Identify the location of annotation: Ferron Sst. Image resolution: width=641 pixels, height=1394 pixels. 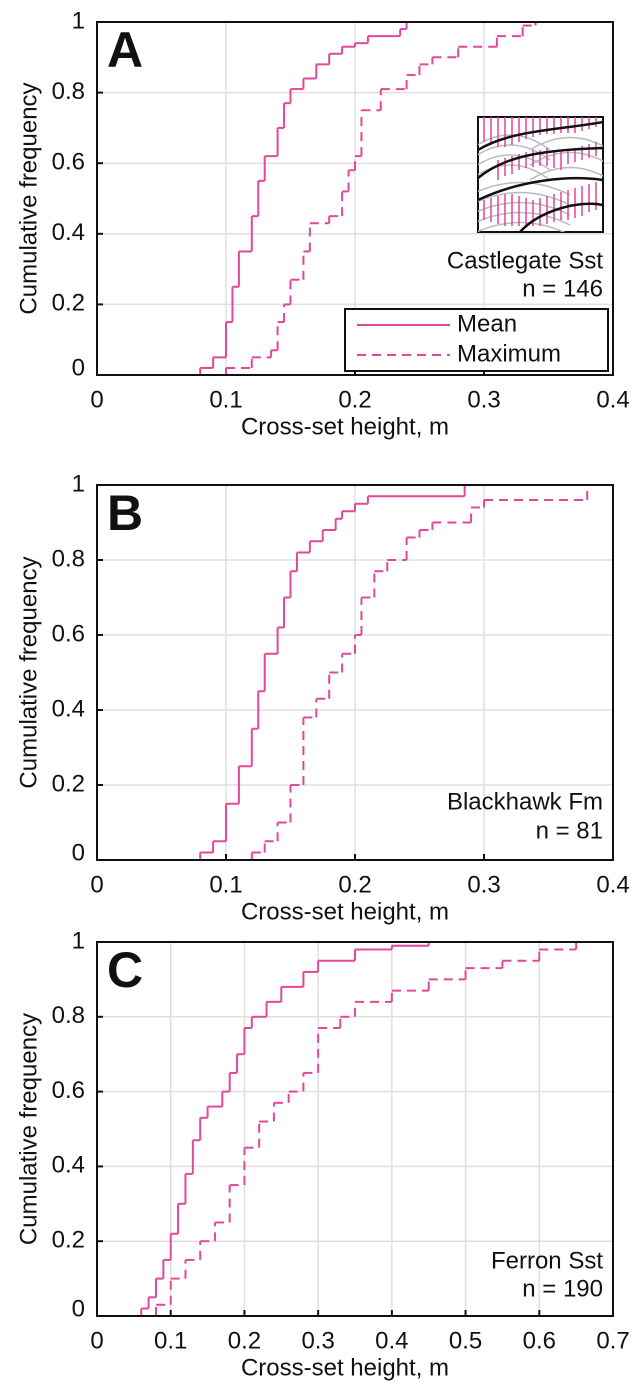
(547, 1260).